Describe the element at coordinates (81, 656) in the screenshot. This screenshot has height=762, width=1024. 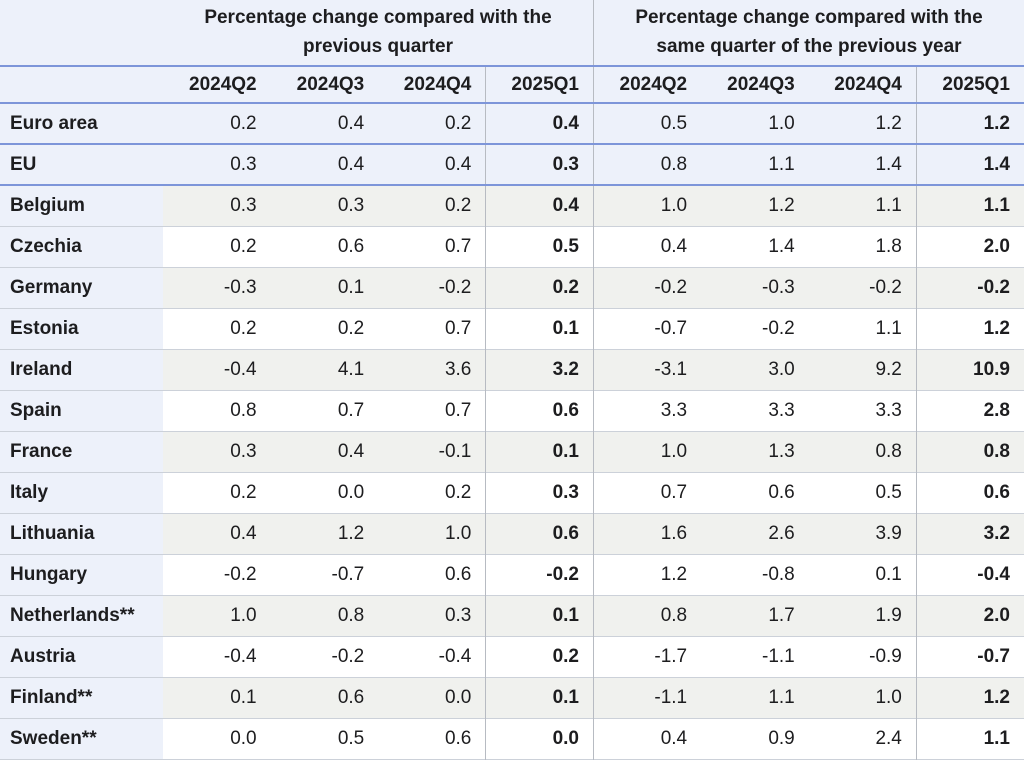
I see `row-label: Austria` at that location.